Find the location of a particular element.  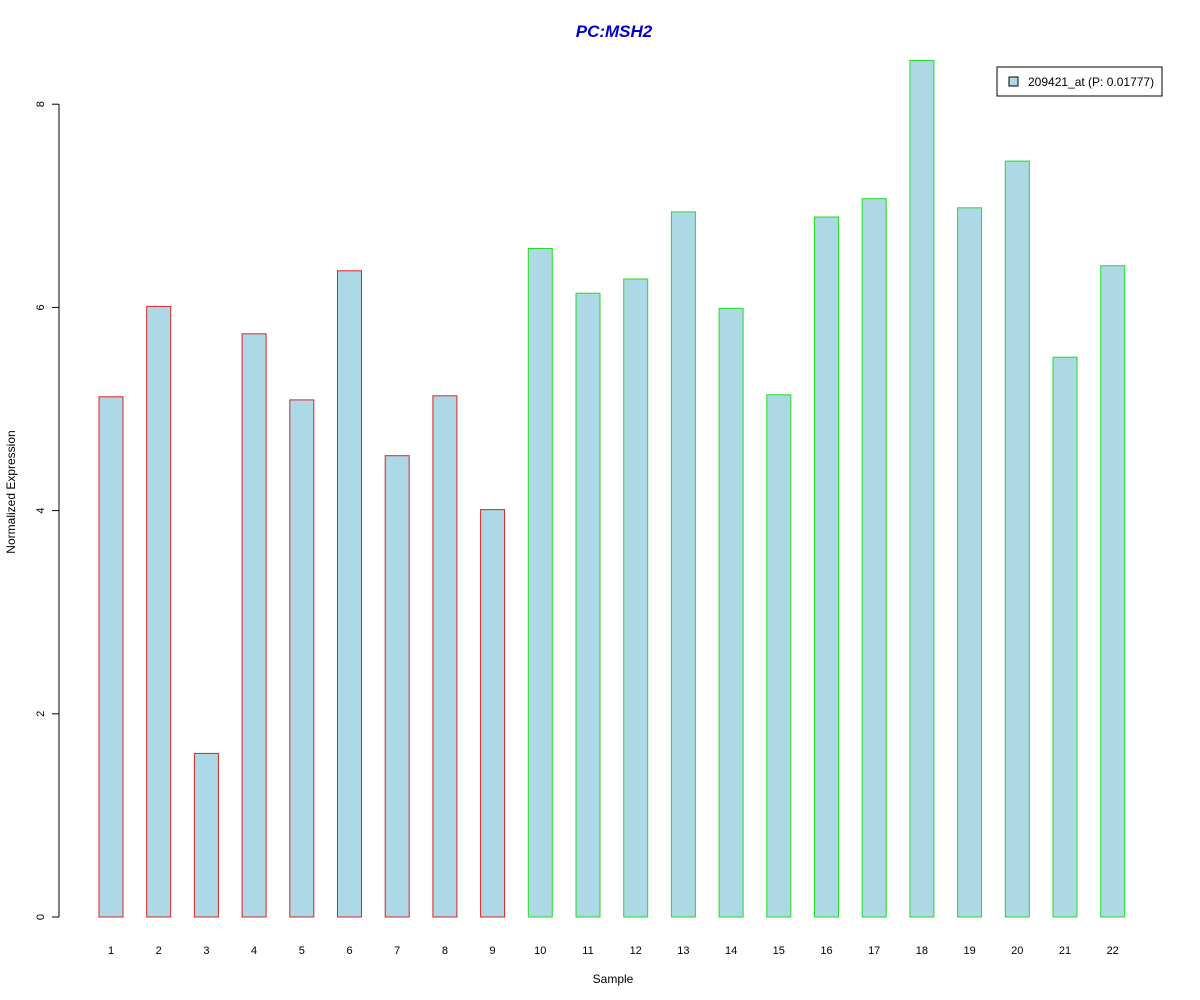

x-tick-label: 2 is located at coordinates (159, 951).